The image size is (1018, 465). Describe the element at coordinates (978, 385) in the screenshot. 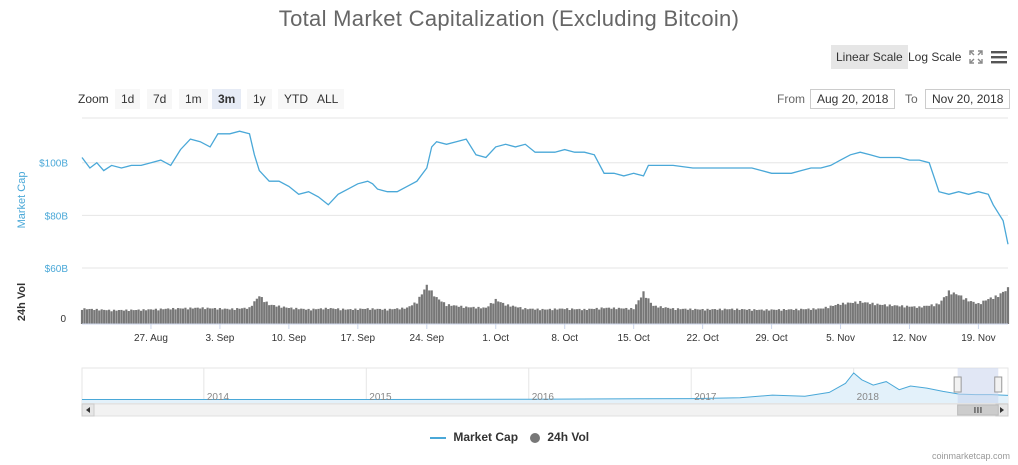

I see `navigator-selection` at that location.